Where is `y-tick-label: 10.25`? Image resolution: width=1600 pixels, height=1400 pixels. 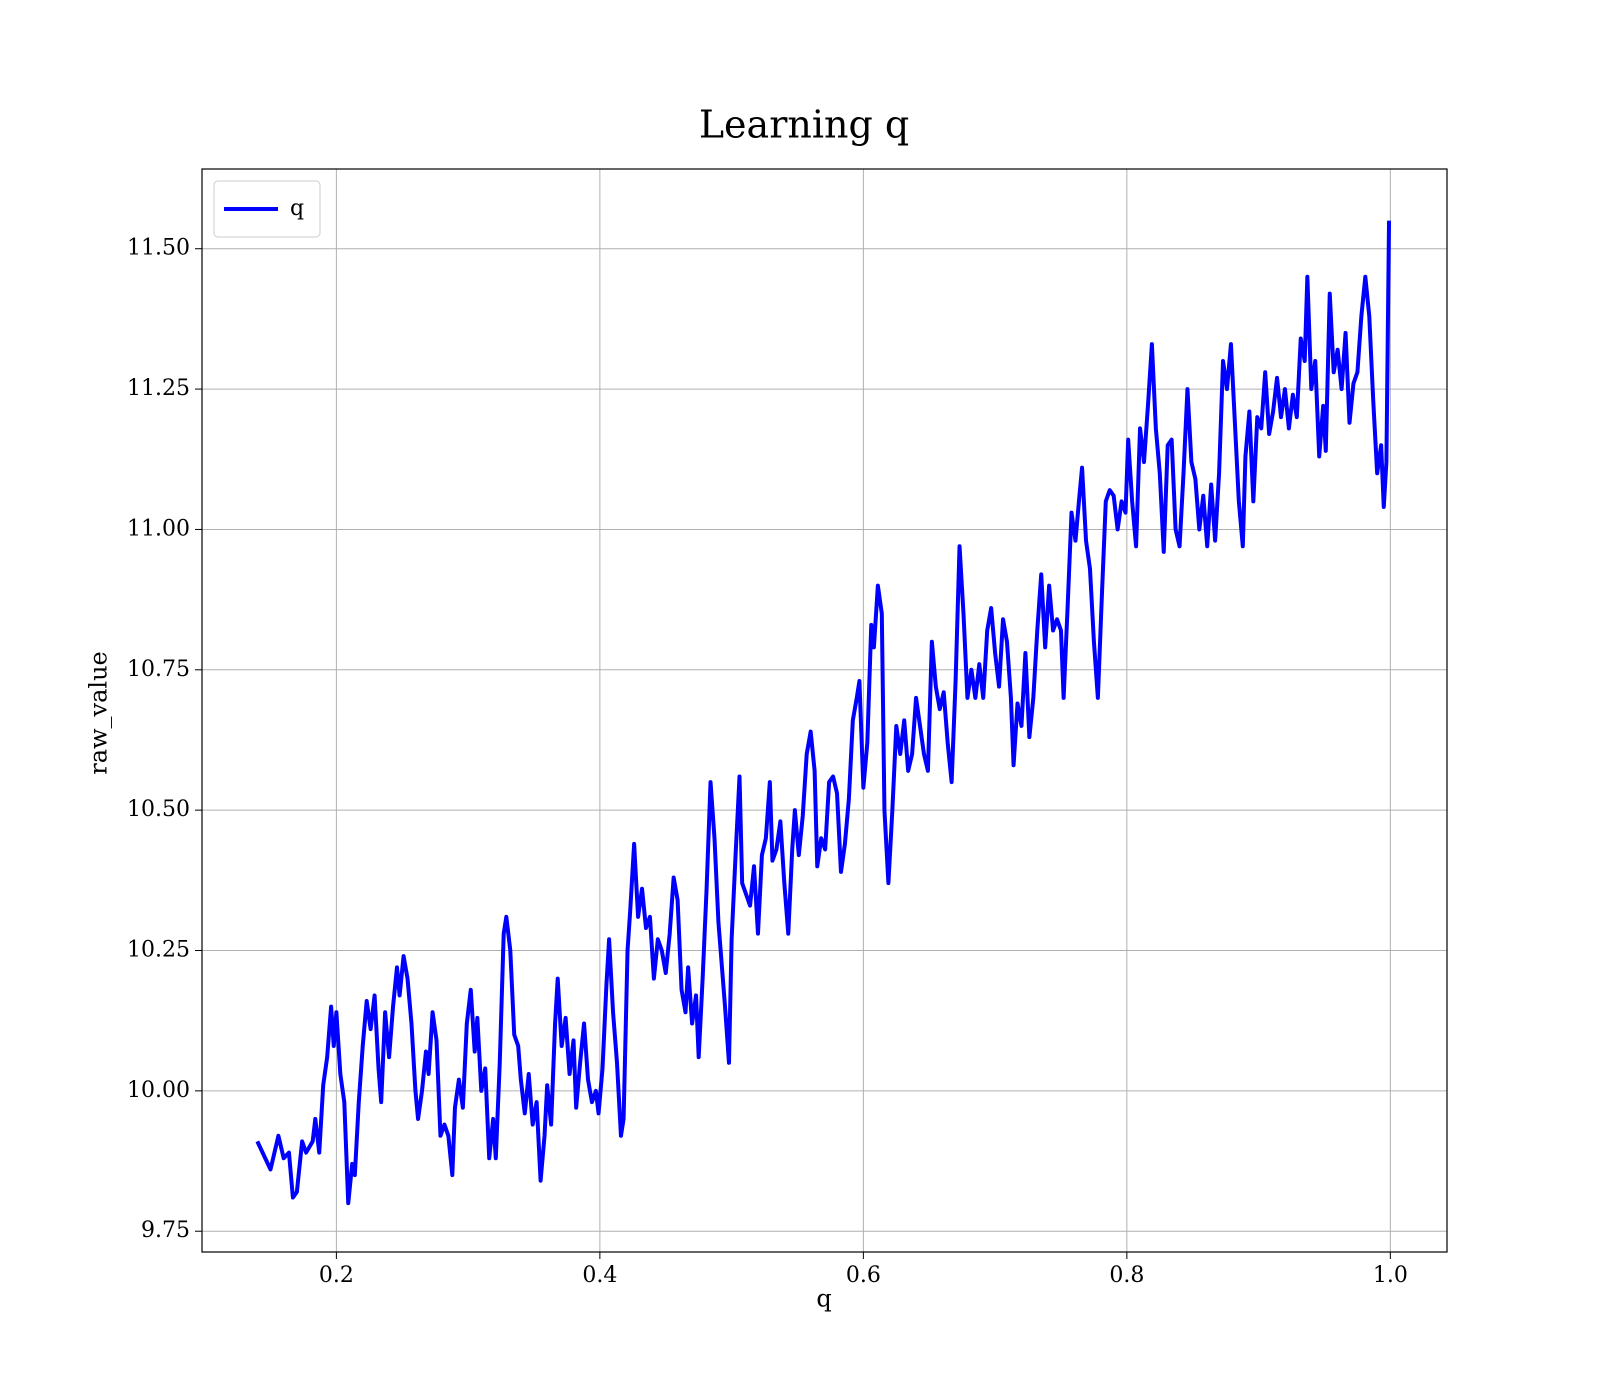
y-tick-label: 10.25 is located at coordinates (158, 950).